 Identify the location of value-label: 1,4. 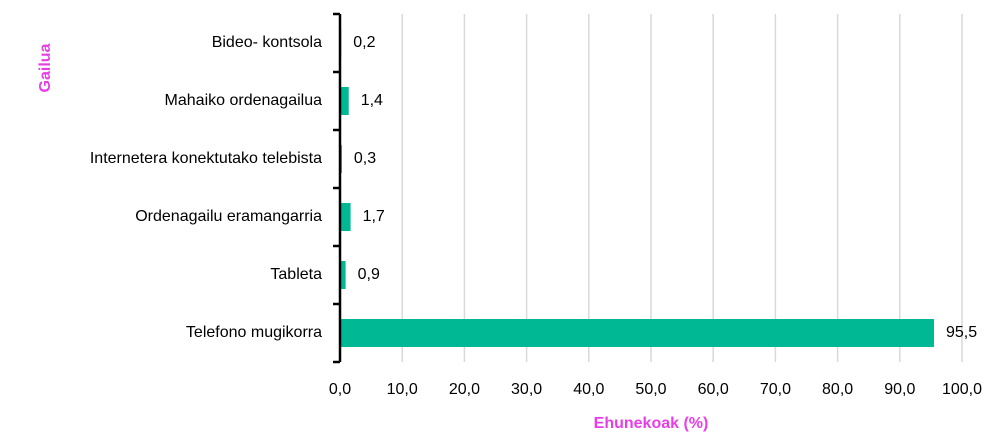
(372, 100).